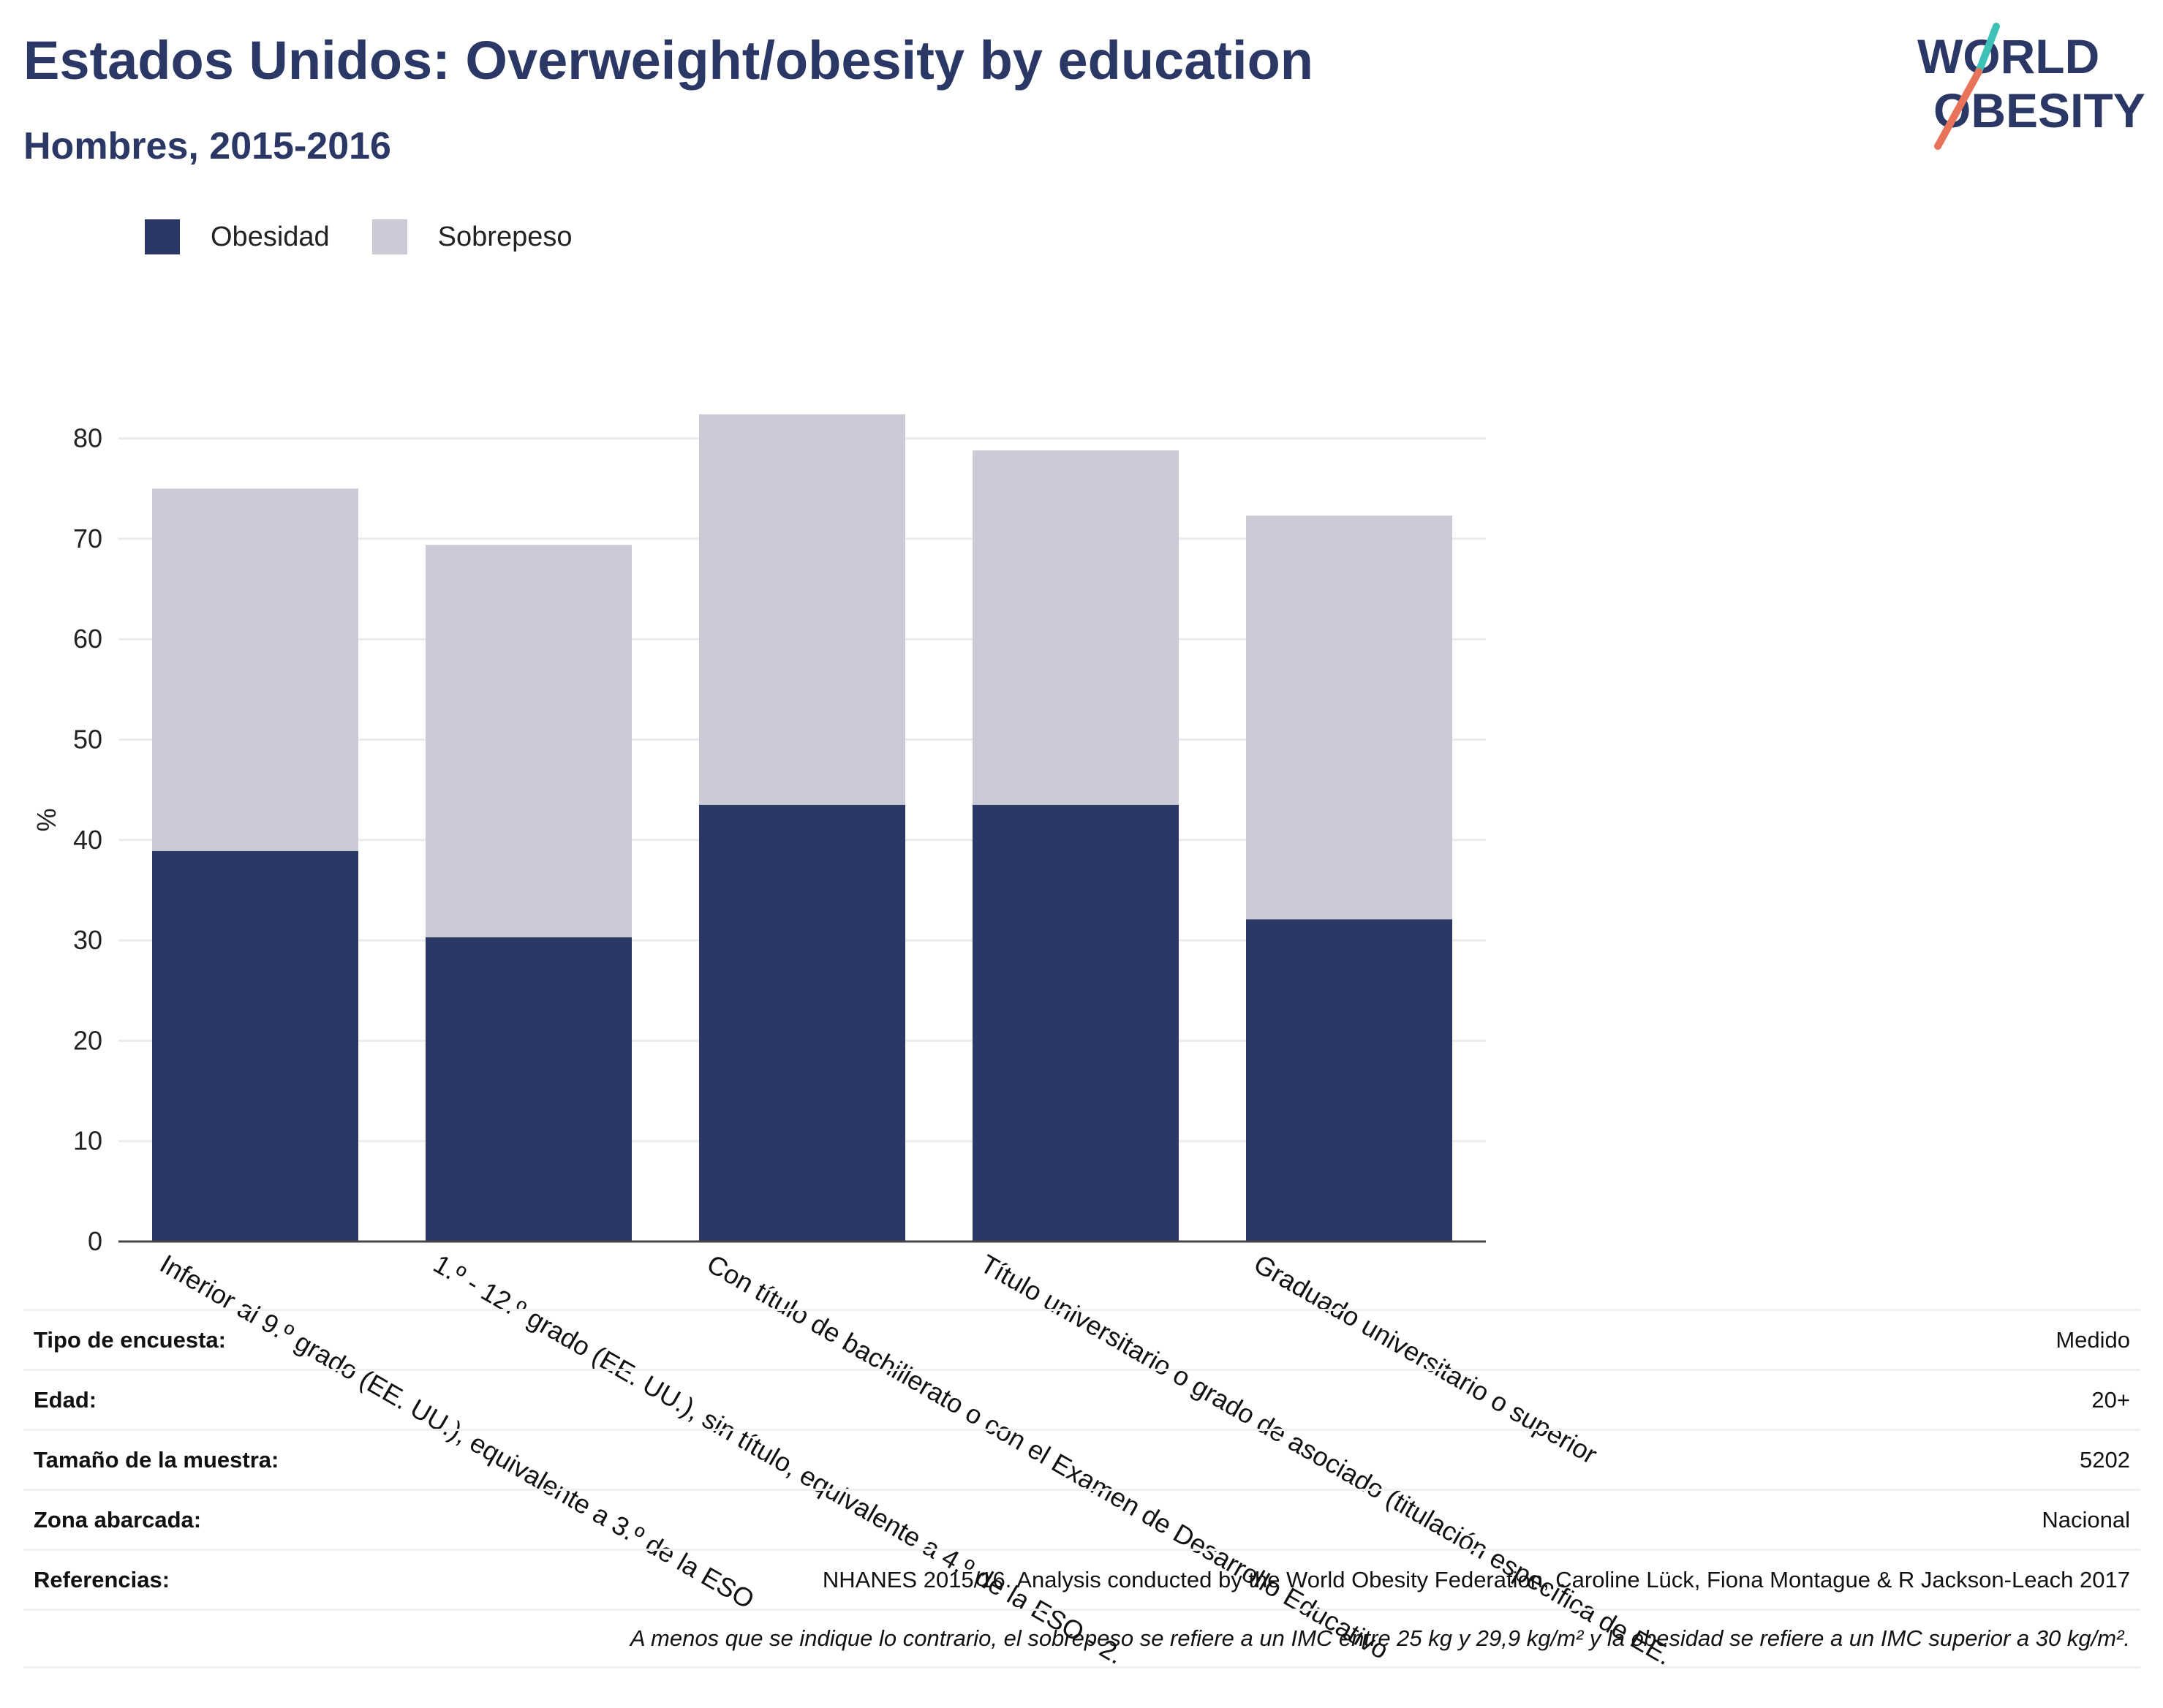 This screenshot has height=1708, width=2163. What do you see at coordinates (88, 940) in the screenshot?
I see `y-tick-label: 30` at bounding box center [88, 940].